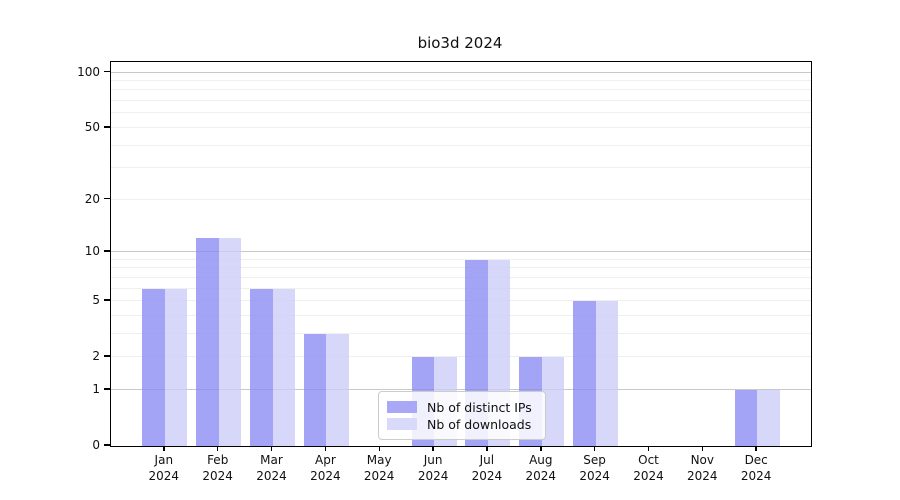 This screenshot has height=500, width=900. I want to click on x-tick-label-feb-2024: Feb 2024, so click(217, 468).